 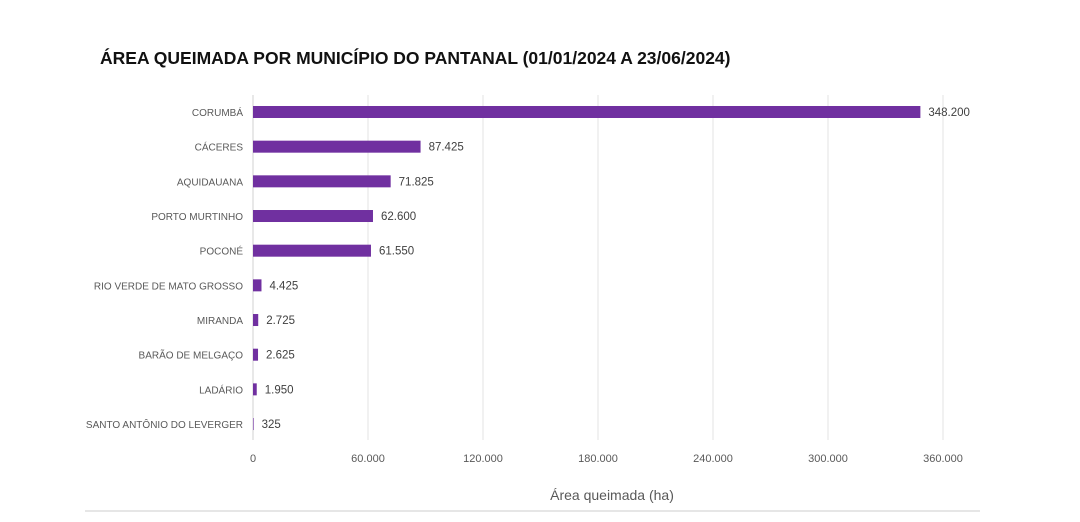 I want to click on divider, so click(x=532, y=511).